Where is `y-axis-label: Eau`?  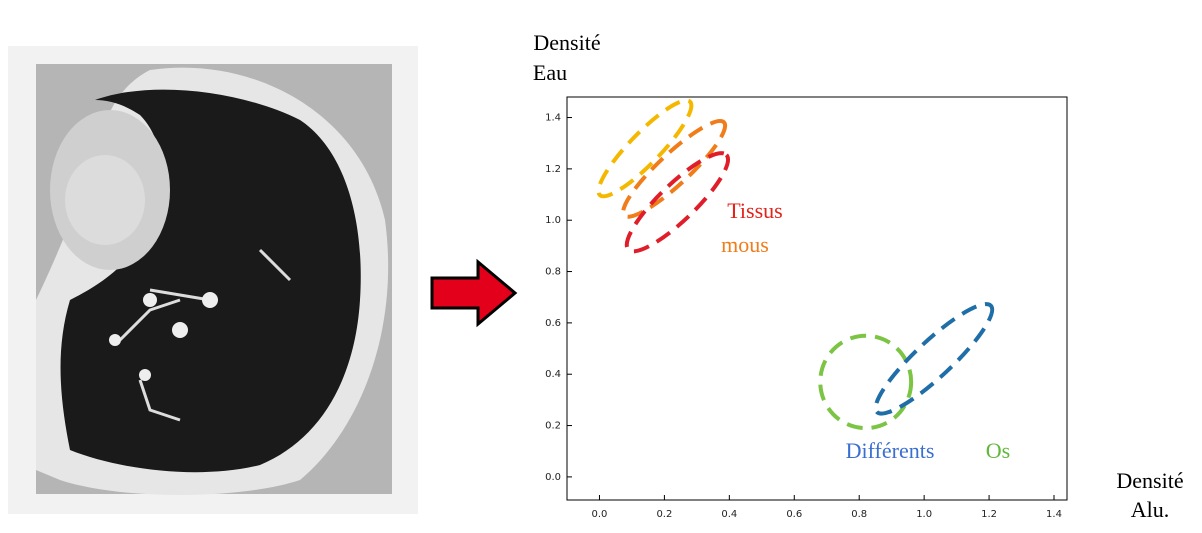
y-axis-label: Eau is located at coordinates (550, 72).